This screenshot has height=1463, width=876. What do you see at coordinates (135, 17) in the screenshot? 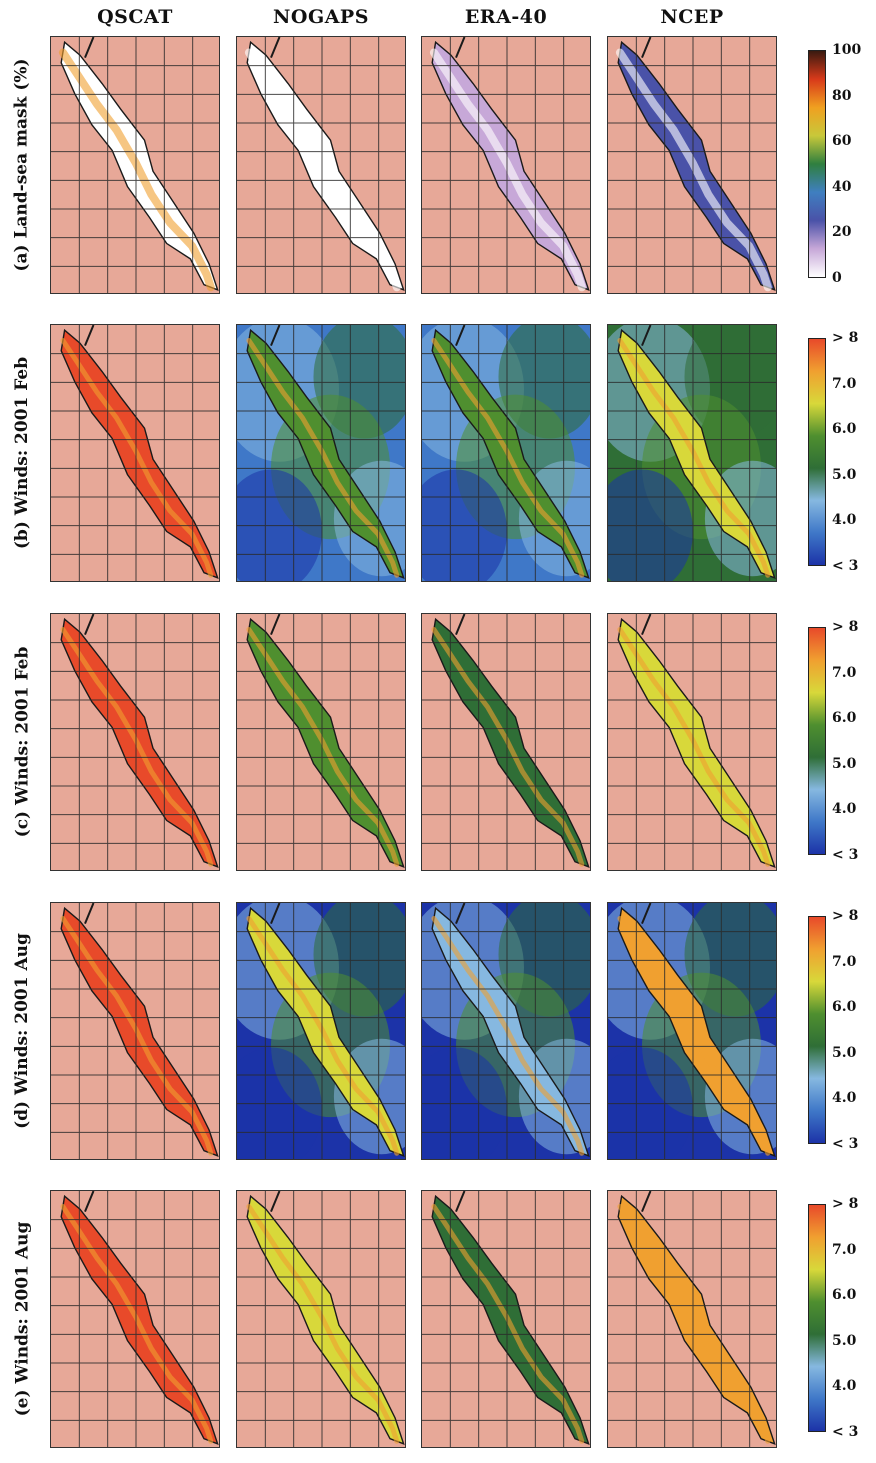
I see `column-header-qscat: QSCAT` at bounding box center [135, 17].